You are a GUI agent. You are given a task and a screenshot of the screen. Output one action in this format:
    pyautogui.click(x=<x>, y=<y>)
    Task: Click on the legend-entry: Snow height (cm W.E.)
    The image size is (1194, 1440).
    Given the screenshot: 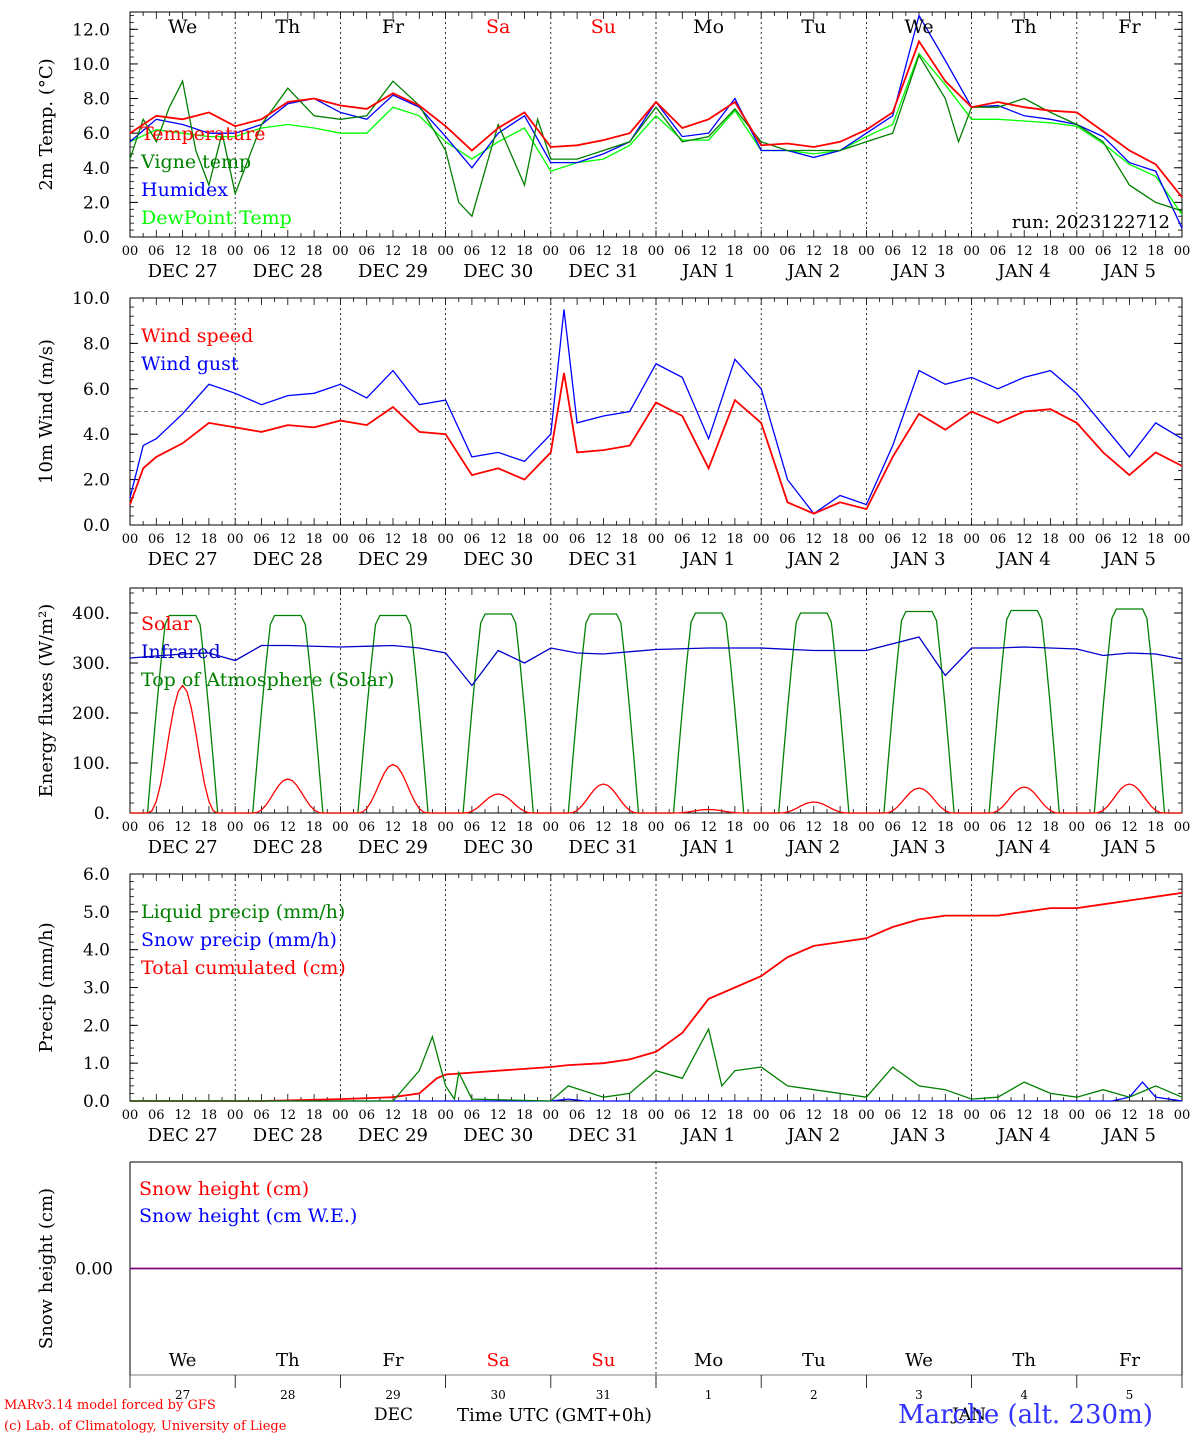 What is the action you would take?
    pyautogui.click(x=248, y=1216)
    